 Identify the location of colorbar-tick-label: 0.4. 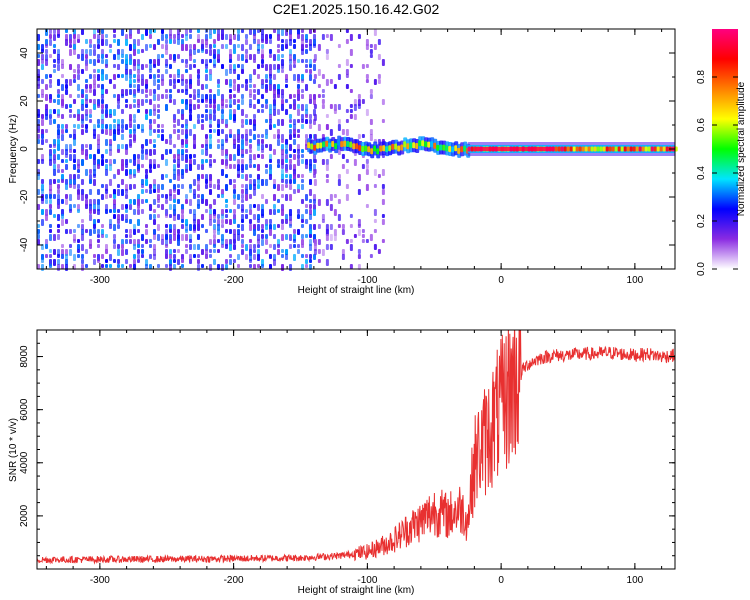
(701, 173).